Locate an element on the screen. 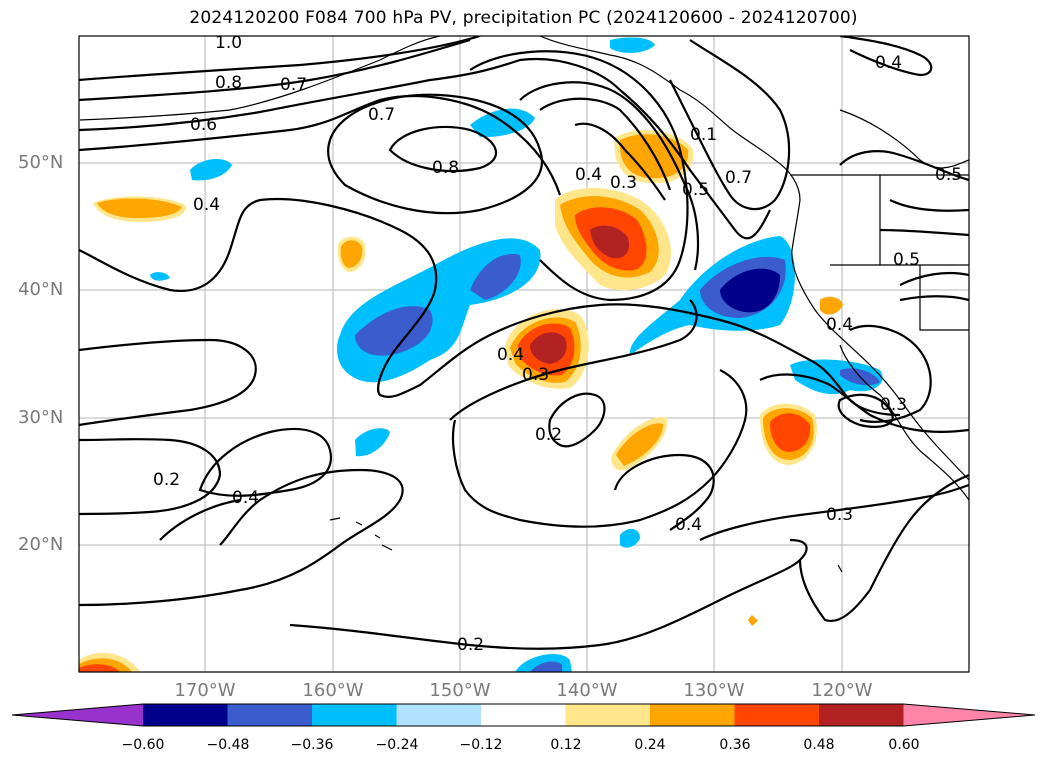 This screenshot has width=1047, height=765. lat-label: 30°N is located at coordinates (41, 417).